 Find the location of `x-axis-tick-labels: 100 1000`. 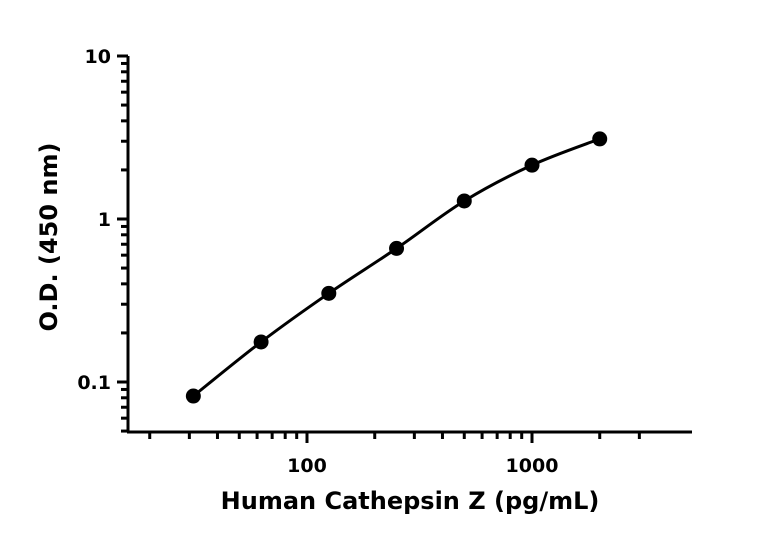

x-axis-tick-labels: 100 1000 is located at coordinates (422, 466).